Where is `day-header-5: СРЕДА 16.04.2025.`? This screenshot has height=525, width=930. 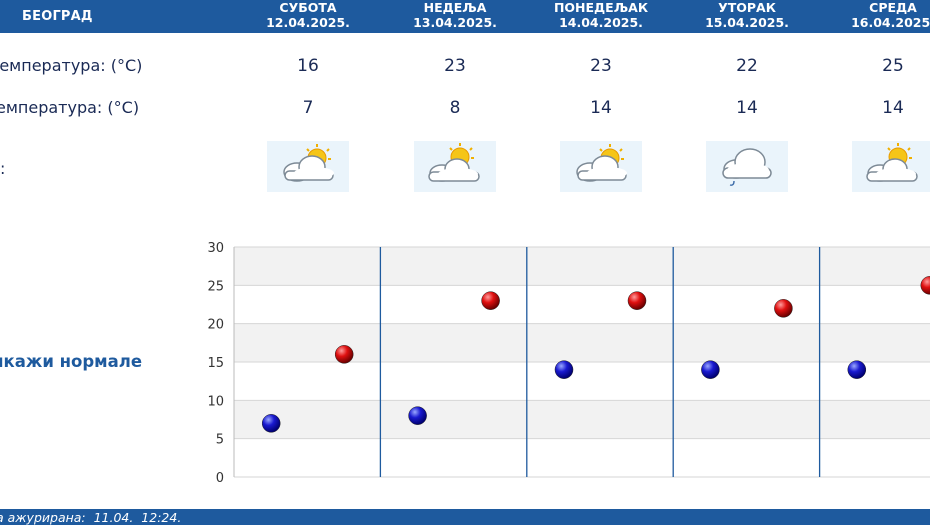 day-header-5: СРЕДА 16.04.2025. is located at coordinates (881, 15).